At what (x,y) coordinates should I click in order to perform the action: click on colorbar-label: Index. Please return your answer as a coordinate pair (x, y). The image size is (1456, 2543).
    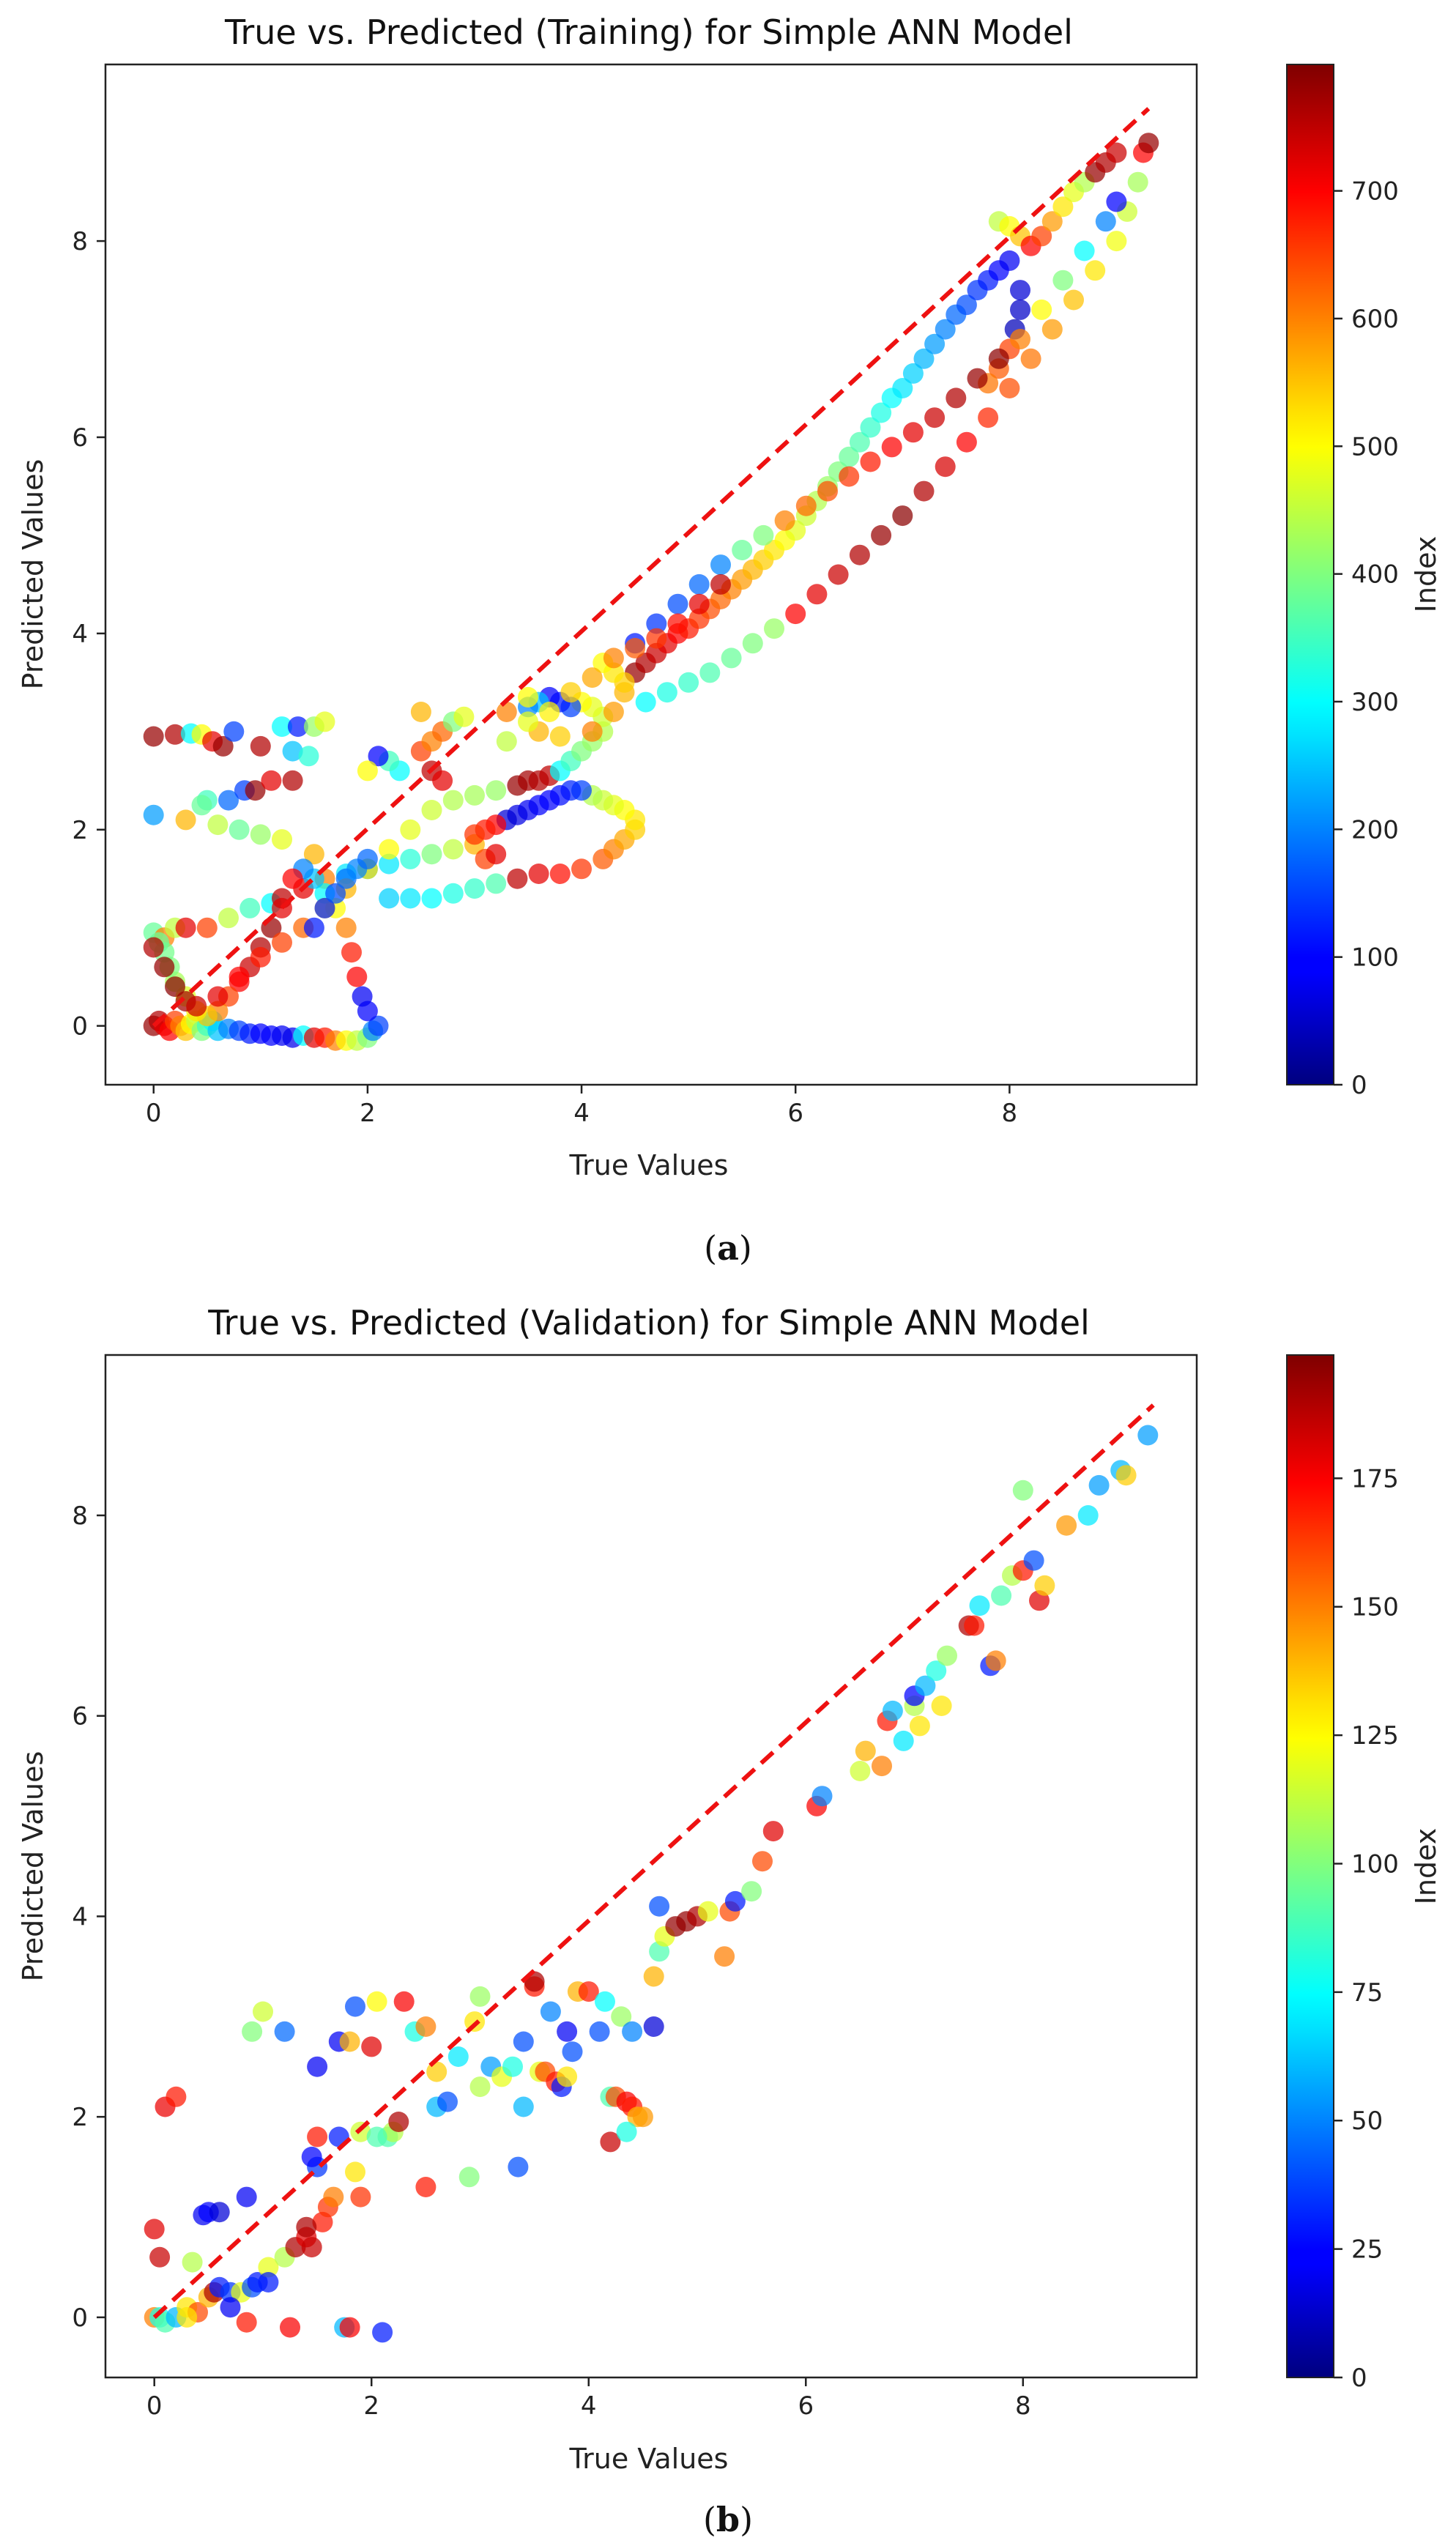
    Looking at the image, I should click on (1426, 574).